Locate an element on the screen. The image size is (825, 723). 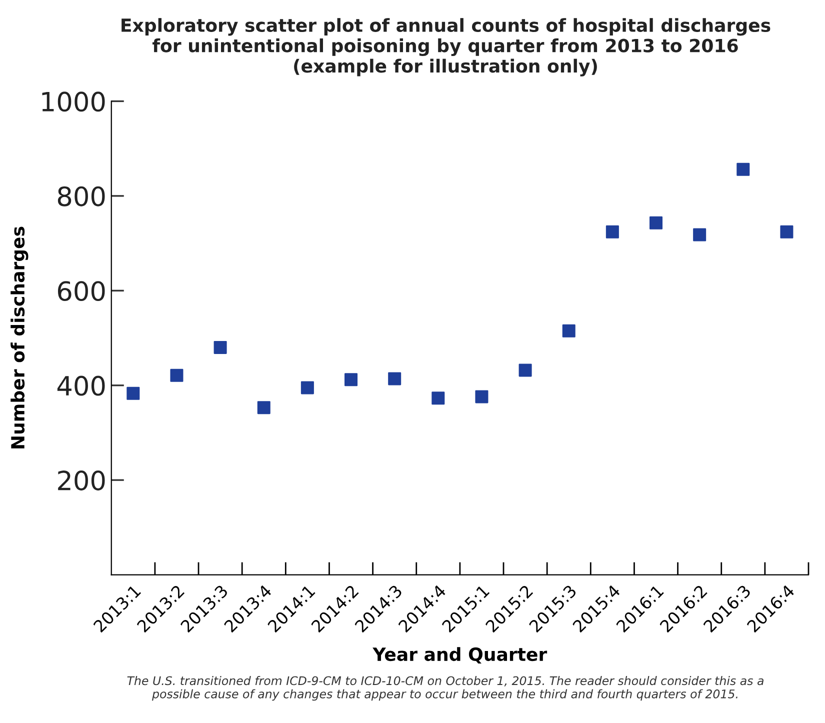
y-axis-title: Number of discharges is located at coordinates (19, 337).